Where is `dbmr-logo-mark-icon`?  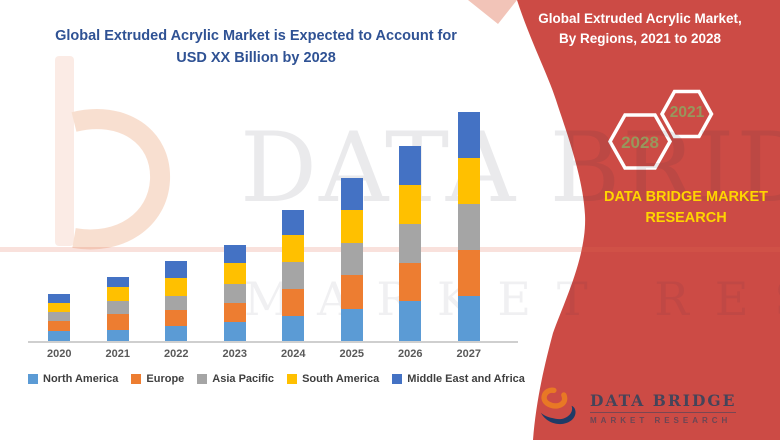 dbmr-logo-mark-icon is located at coordinates (558, 406).